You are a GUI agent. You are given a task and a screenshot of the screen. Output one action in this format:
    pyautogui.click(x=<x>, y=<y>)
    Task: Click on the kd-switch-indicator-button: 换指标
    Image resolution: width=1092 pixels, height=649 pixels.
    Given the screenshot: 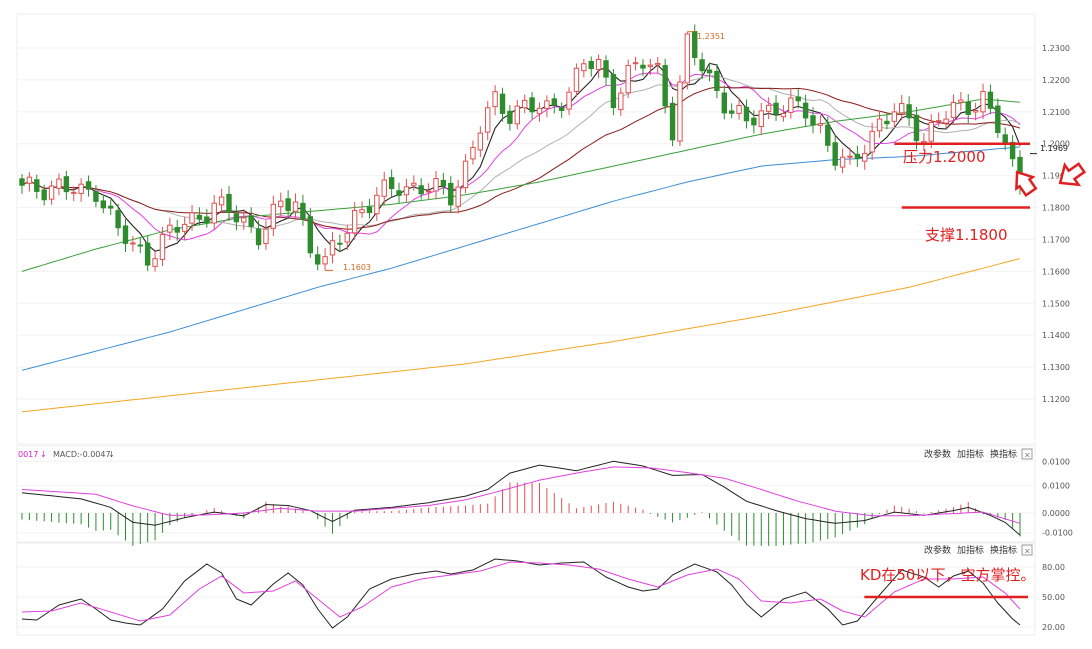 What is the action you would take?
    pyautogui.click(x=1003, y=550)
    